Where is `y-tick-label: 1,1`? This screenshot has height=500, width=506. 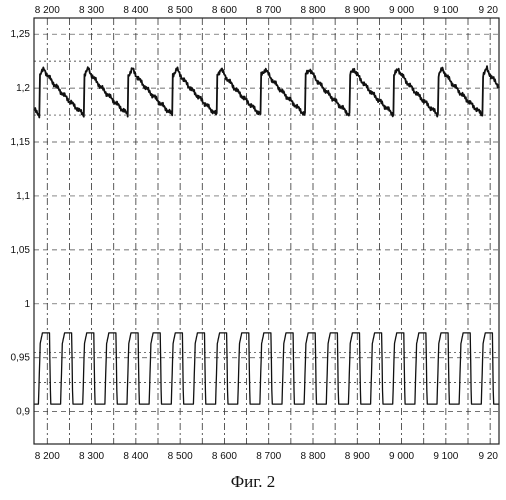 y-tick-label: 1,1 is located at coordinates (23, 196).